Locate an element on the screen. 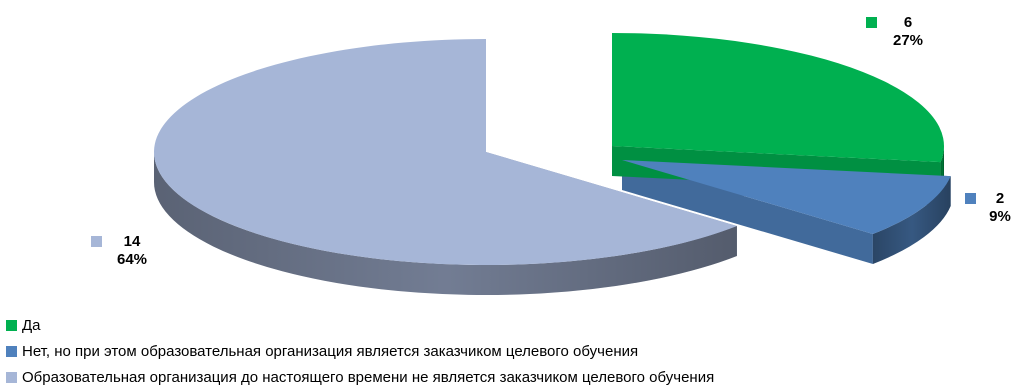 The image size is (1020, 392). data-label-percent-not-customer: 64% is located at coordinates (132, 259).